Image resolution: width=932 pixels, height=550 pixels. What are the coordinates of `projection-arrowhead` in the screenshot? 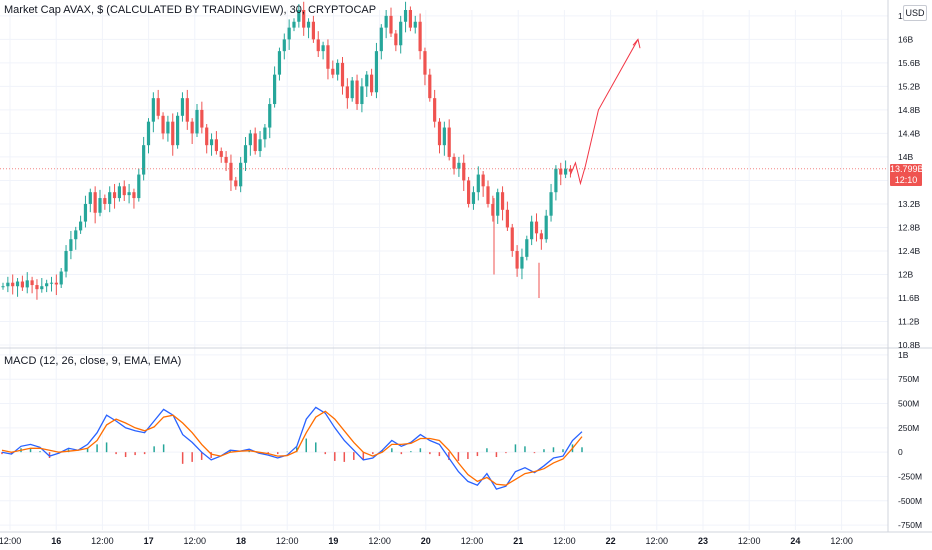 It's located at (636, 43).